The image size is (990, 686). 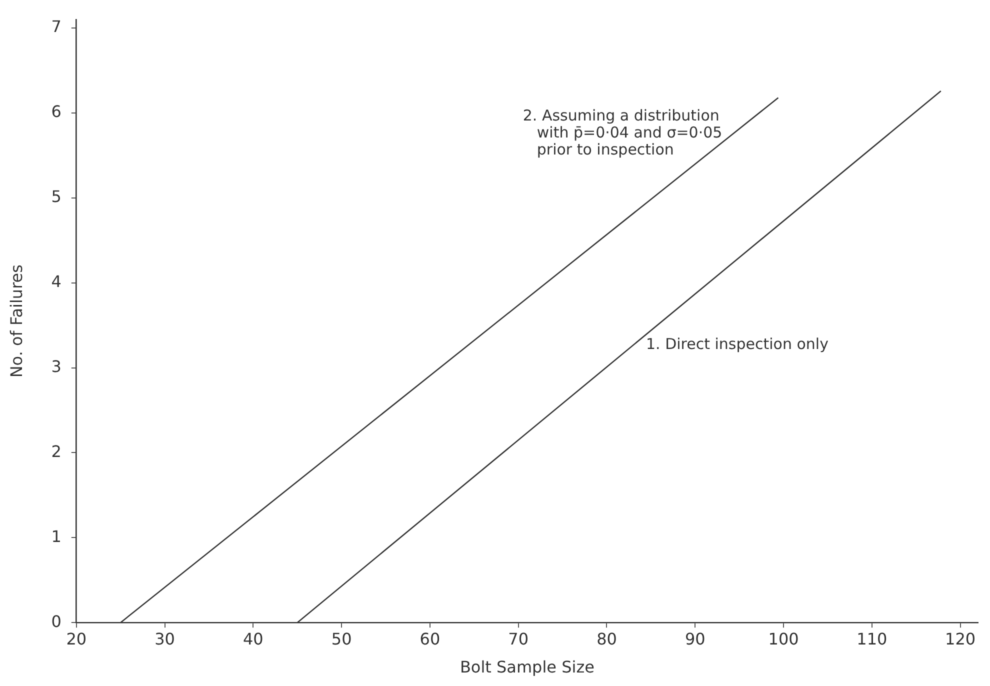 What do you see at coordinates (695, 638) in the screenshot?
I see `x-tick-label: 90` at bounding box center [695, 638].